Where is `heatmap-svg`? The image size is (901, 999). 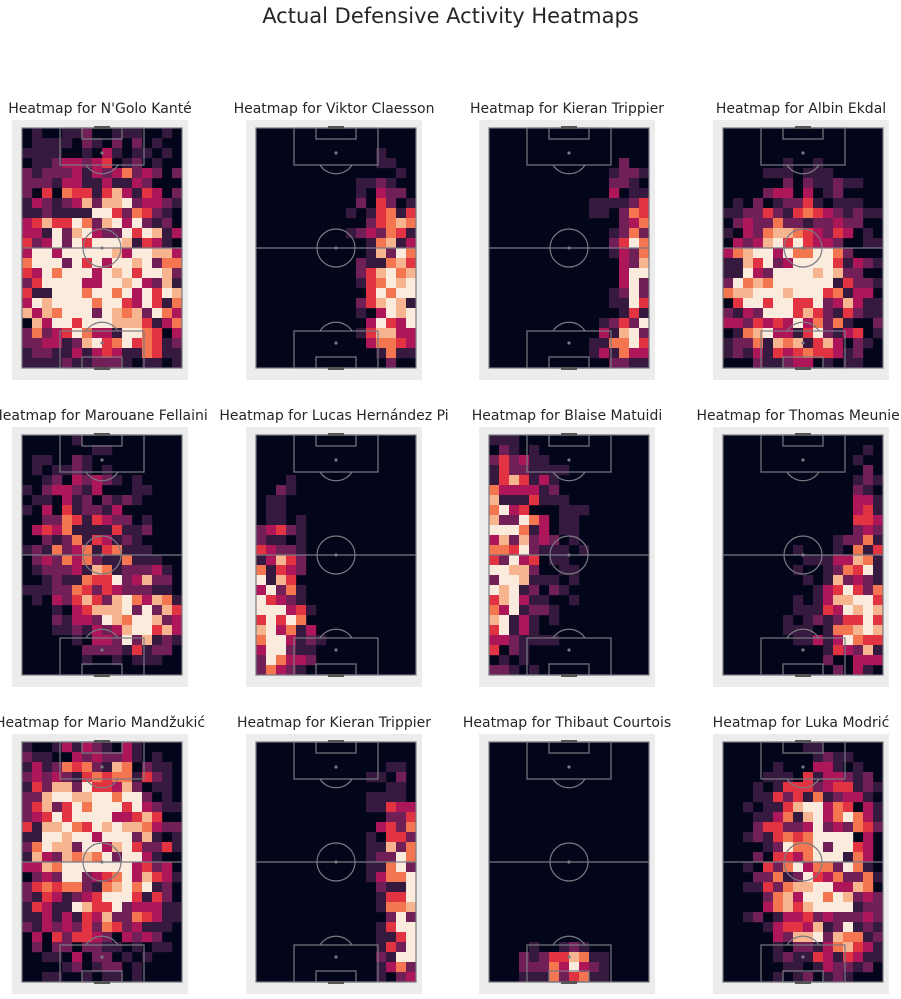 heatmap-svg is located at coordinates (803, 248).